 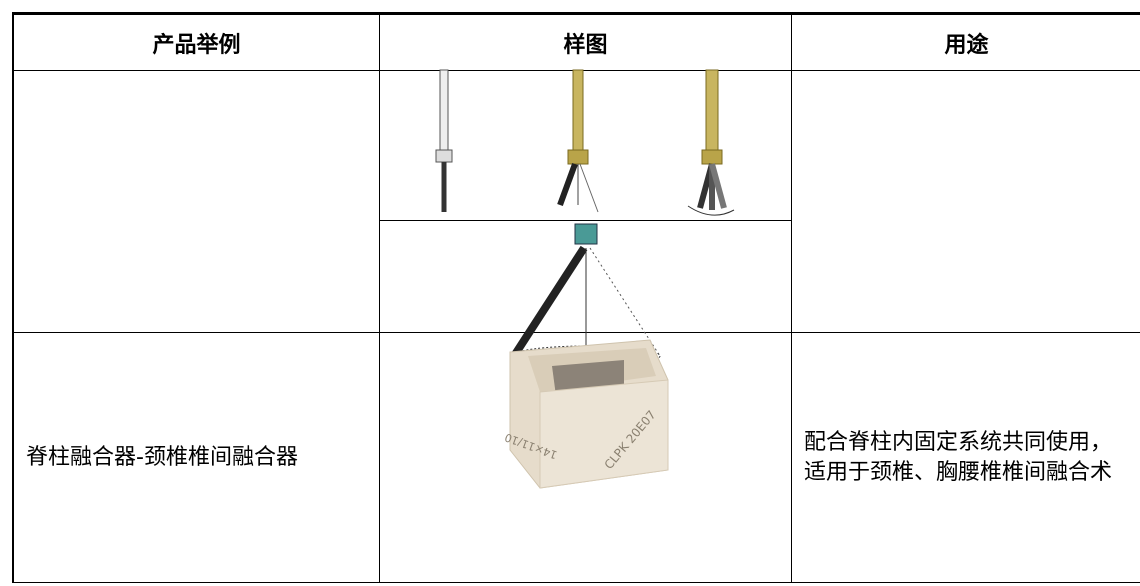 What do you see at coordinates (197, 43) in the screenshot?
I see `header-cell: 产品举例` at bounding box center [197, 43].